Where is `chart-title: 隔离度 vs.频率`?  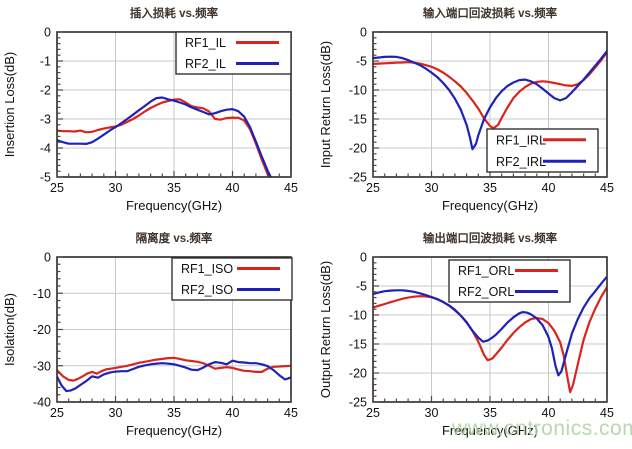
chart-title: 隔离度 vs.频率 is located at coordinates (174, 238).